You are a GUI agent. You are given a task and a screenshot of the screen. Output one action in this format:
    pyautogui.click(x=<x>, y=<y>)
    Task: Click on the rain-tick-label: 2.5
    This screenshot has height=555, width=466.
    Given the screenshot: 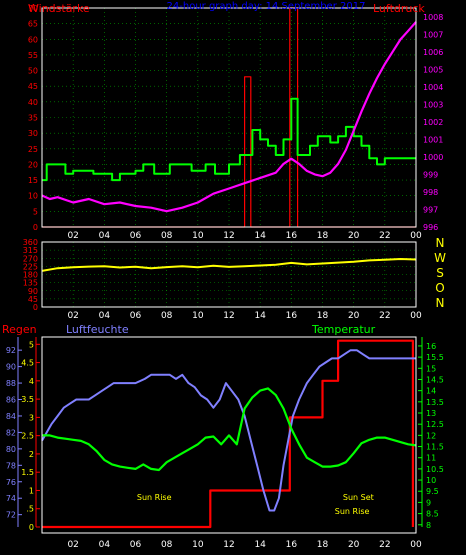 What is the action you would take?
    pyautogui.click(x=27, y=436)
    